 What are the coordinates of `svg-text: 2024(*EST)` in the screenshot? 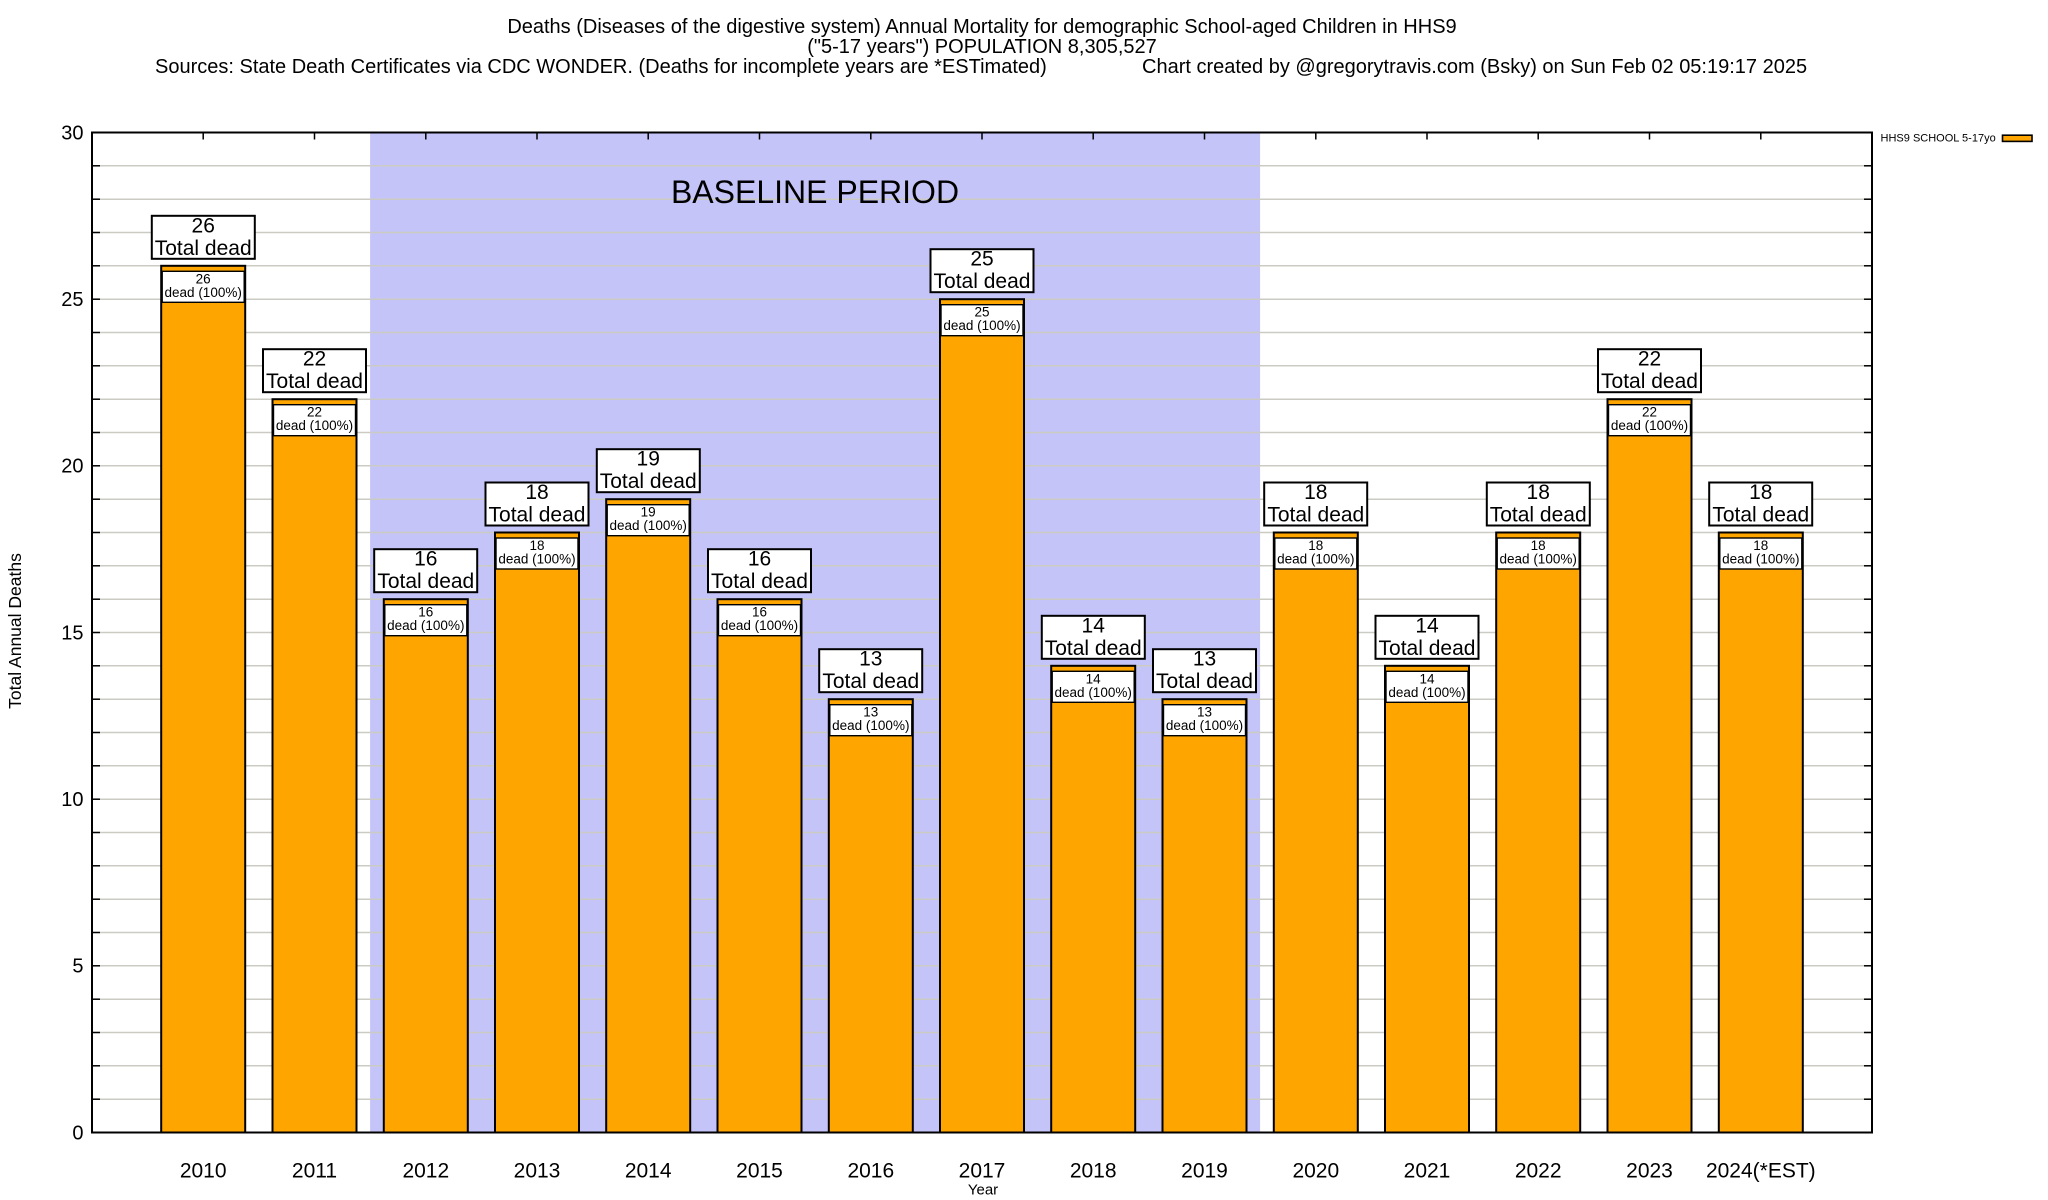 It's located at (1761, 1171).